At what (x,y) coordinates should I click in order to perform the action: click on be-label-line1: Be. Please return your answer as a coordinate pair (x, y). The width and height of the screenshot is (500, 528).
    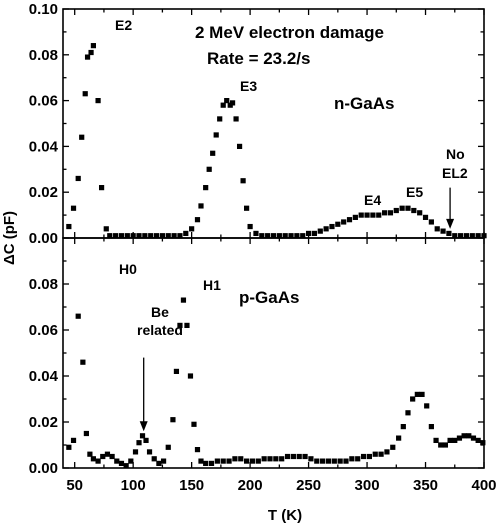
    Looking at the image, I should click on (160, 312).